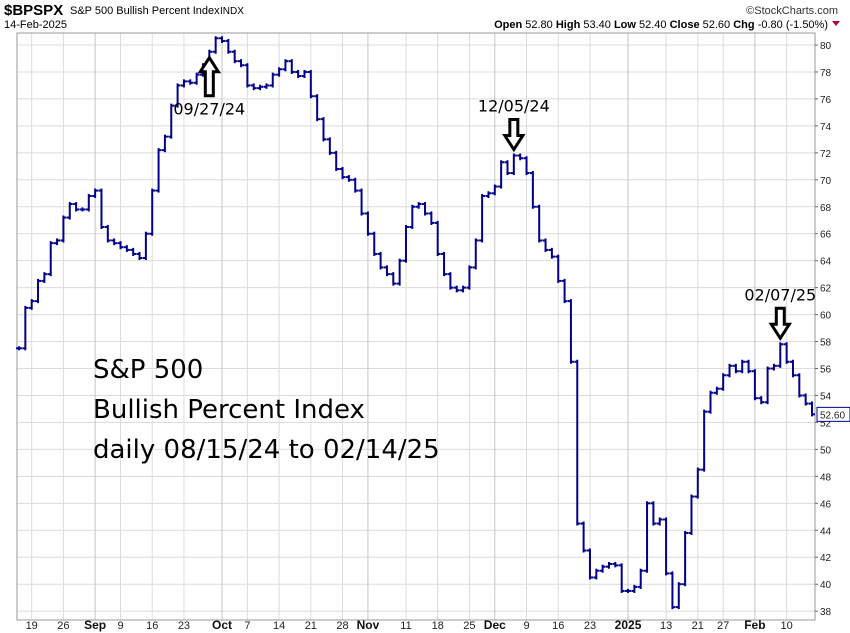 The image size is (850, 633). I want to click on x-tick-label: 9, so click(120, 626).